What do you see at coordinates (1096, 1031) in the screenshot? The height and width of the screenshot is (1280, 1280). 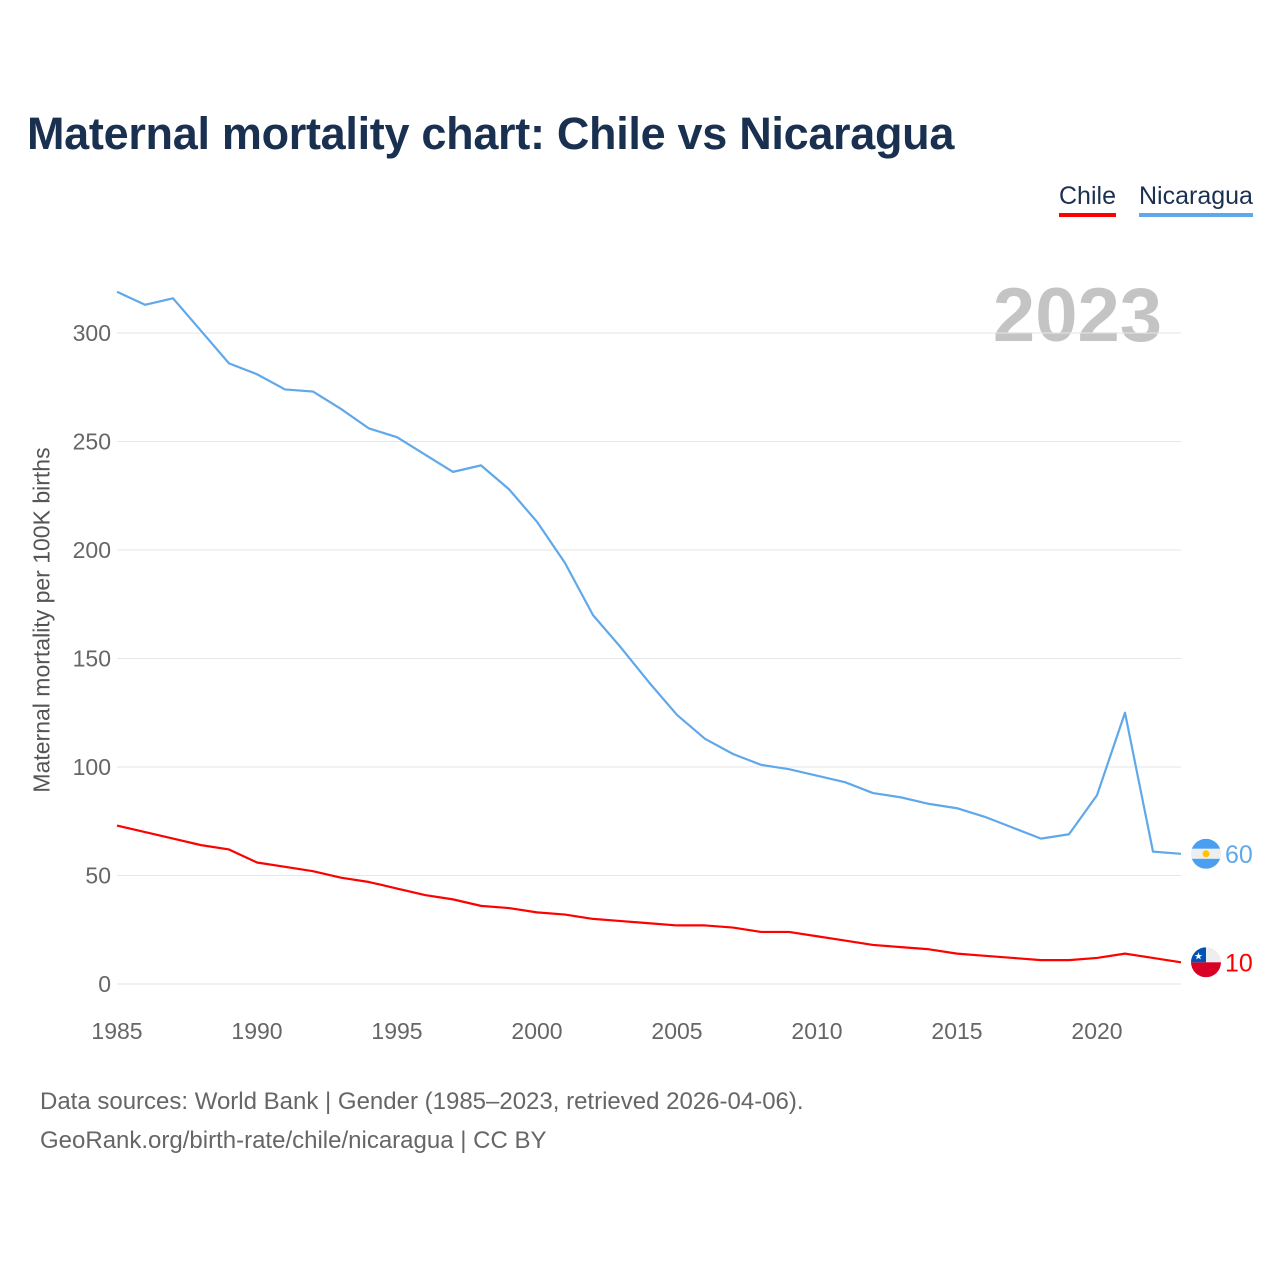 I see `x-tick-label: 2020` at bounding box center [1096, 1031].